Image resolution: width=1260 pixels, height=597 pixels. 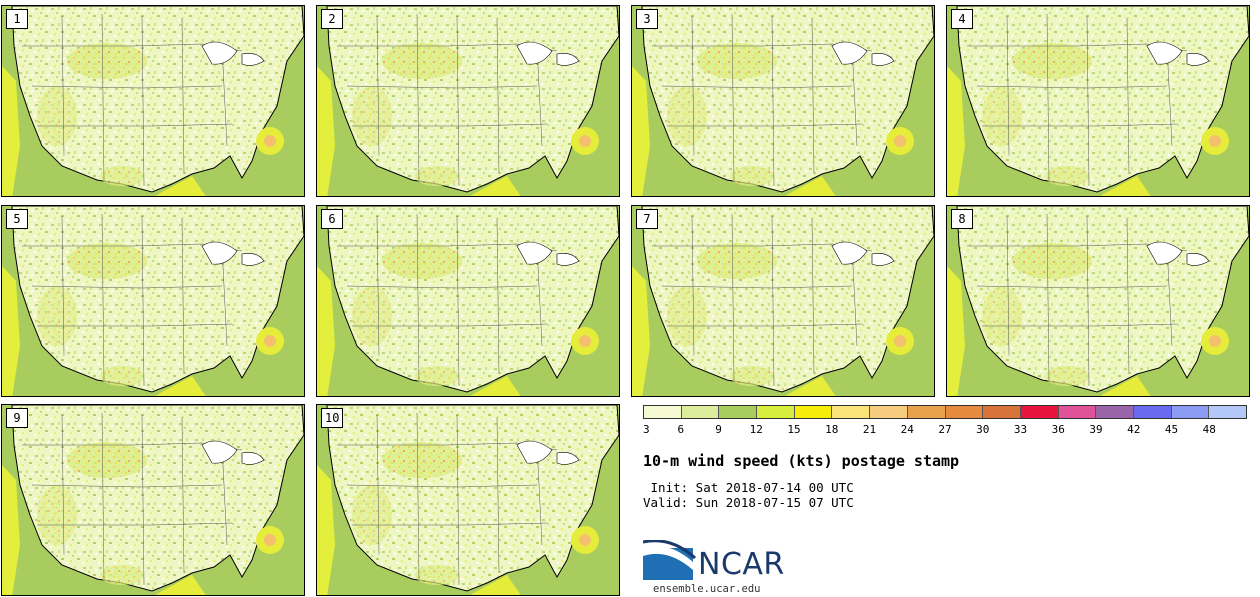 What do you see at coordinates (17, 19) in the screenshot?
I see `member-number: 1` at bounding box center [17, 19].